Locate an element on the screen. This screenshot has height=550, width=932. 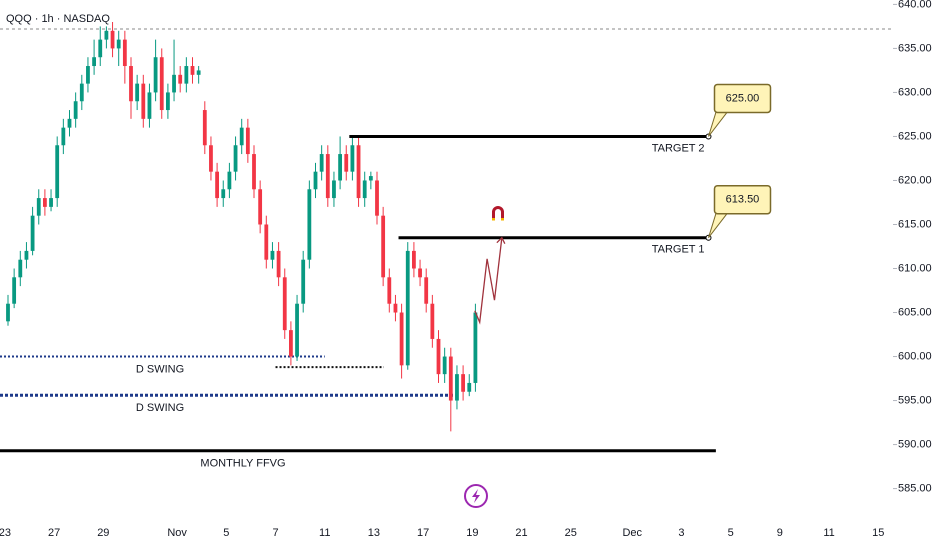
x-tick-label: 11 is located at coordinates (828, 533).